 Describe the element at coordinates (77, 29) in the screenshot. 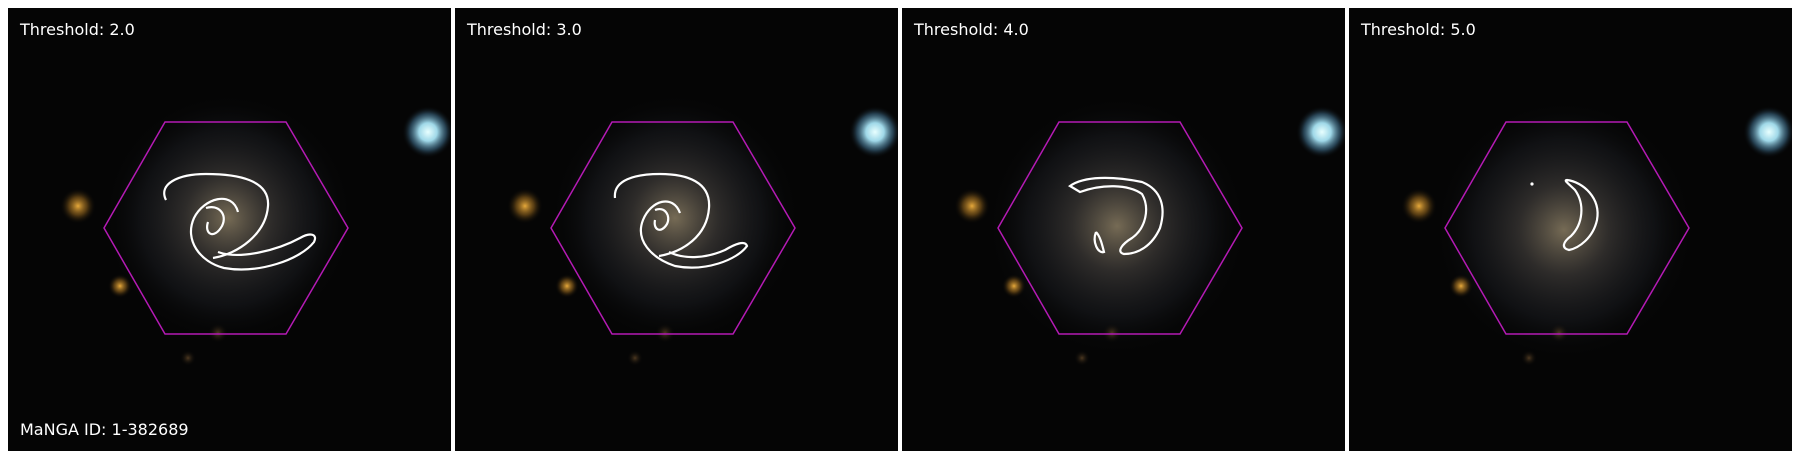

I see `threshold-label: Threshold: 2.0` at that location.